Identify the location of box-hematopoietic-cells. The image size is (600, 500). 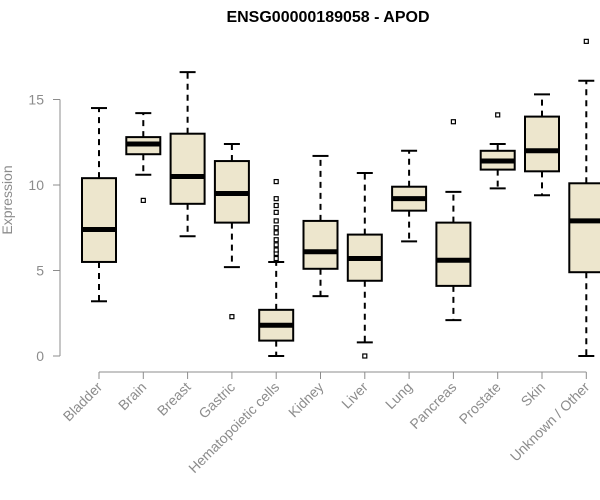
(276, 267).